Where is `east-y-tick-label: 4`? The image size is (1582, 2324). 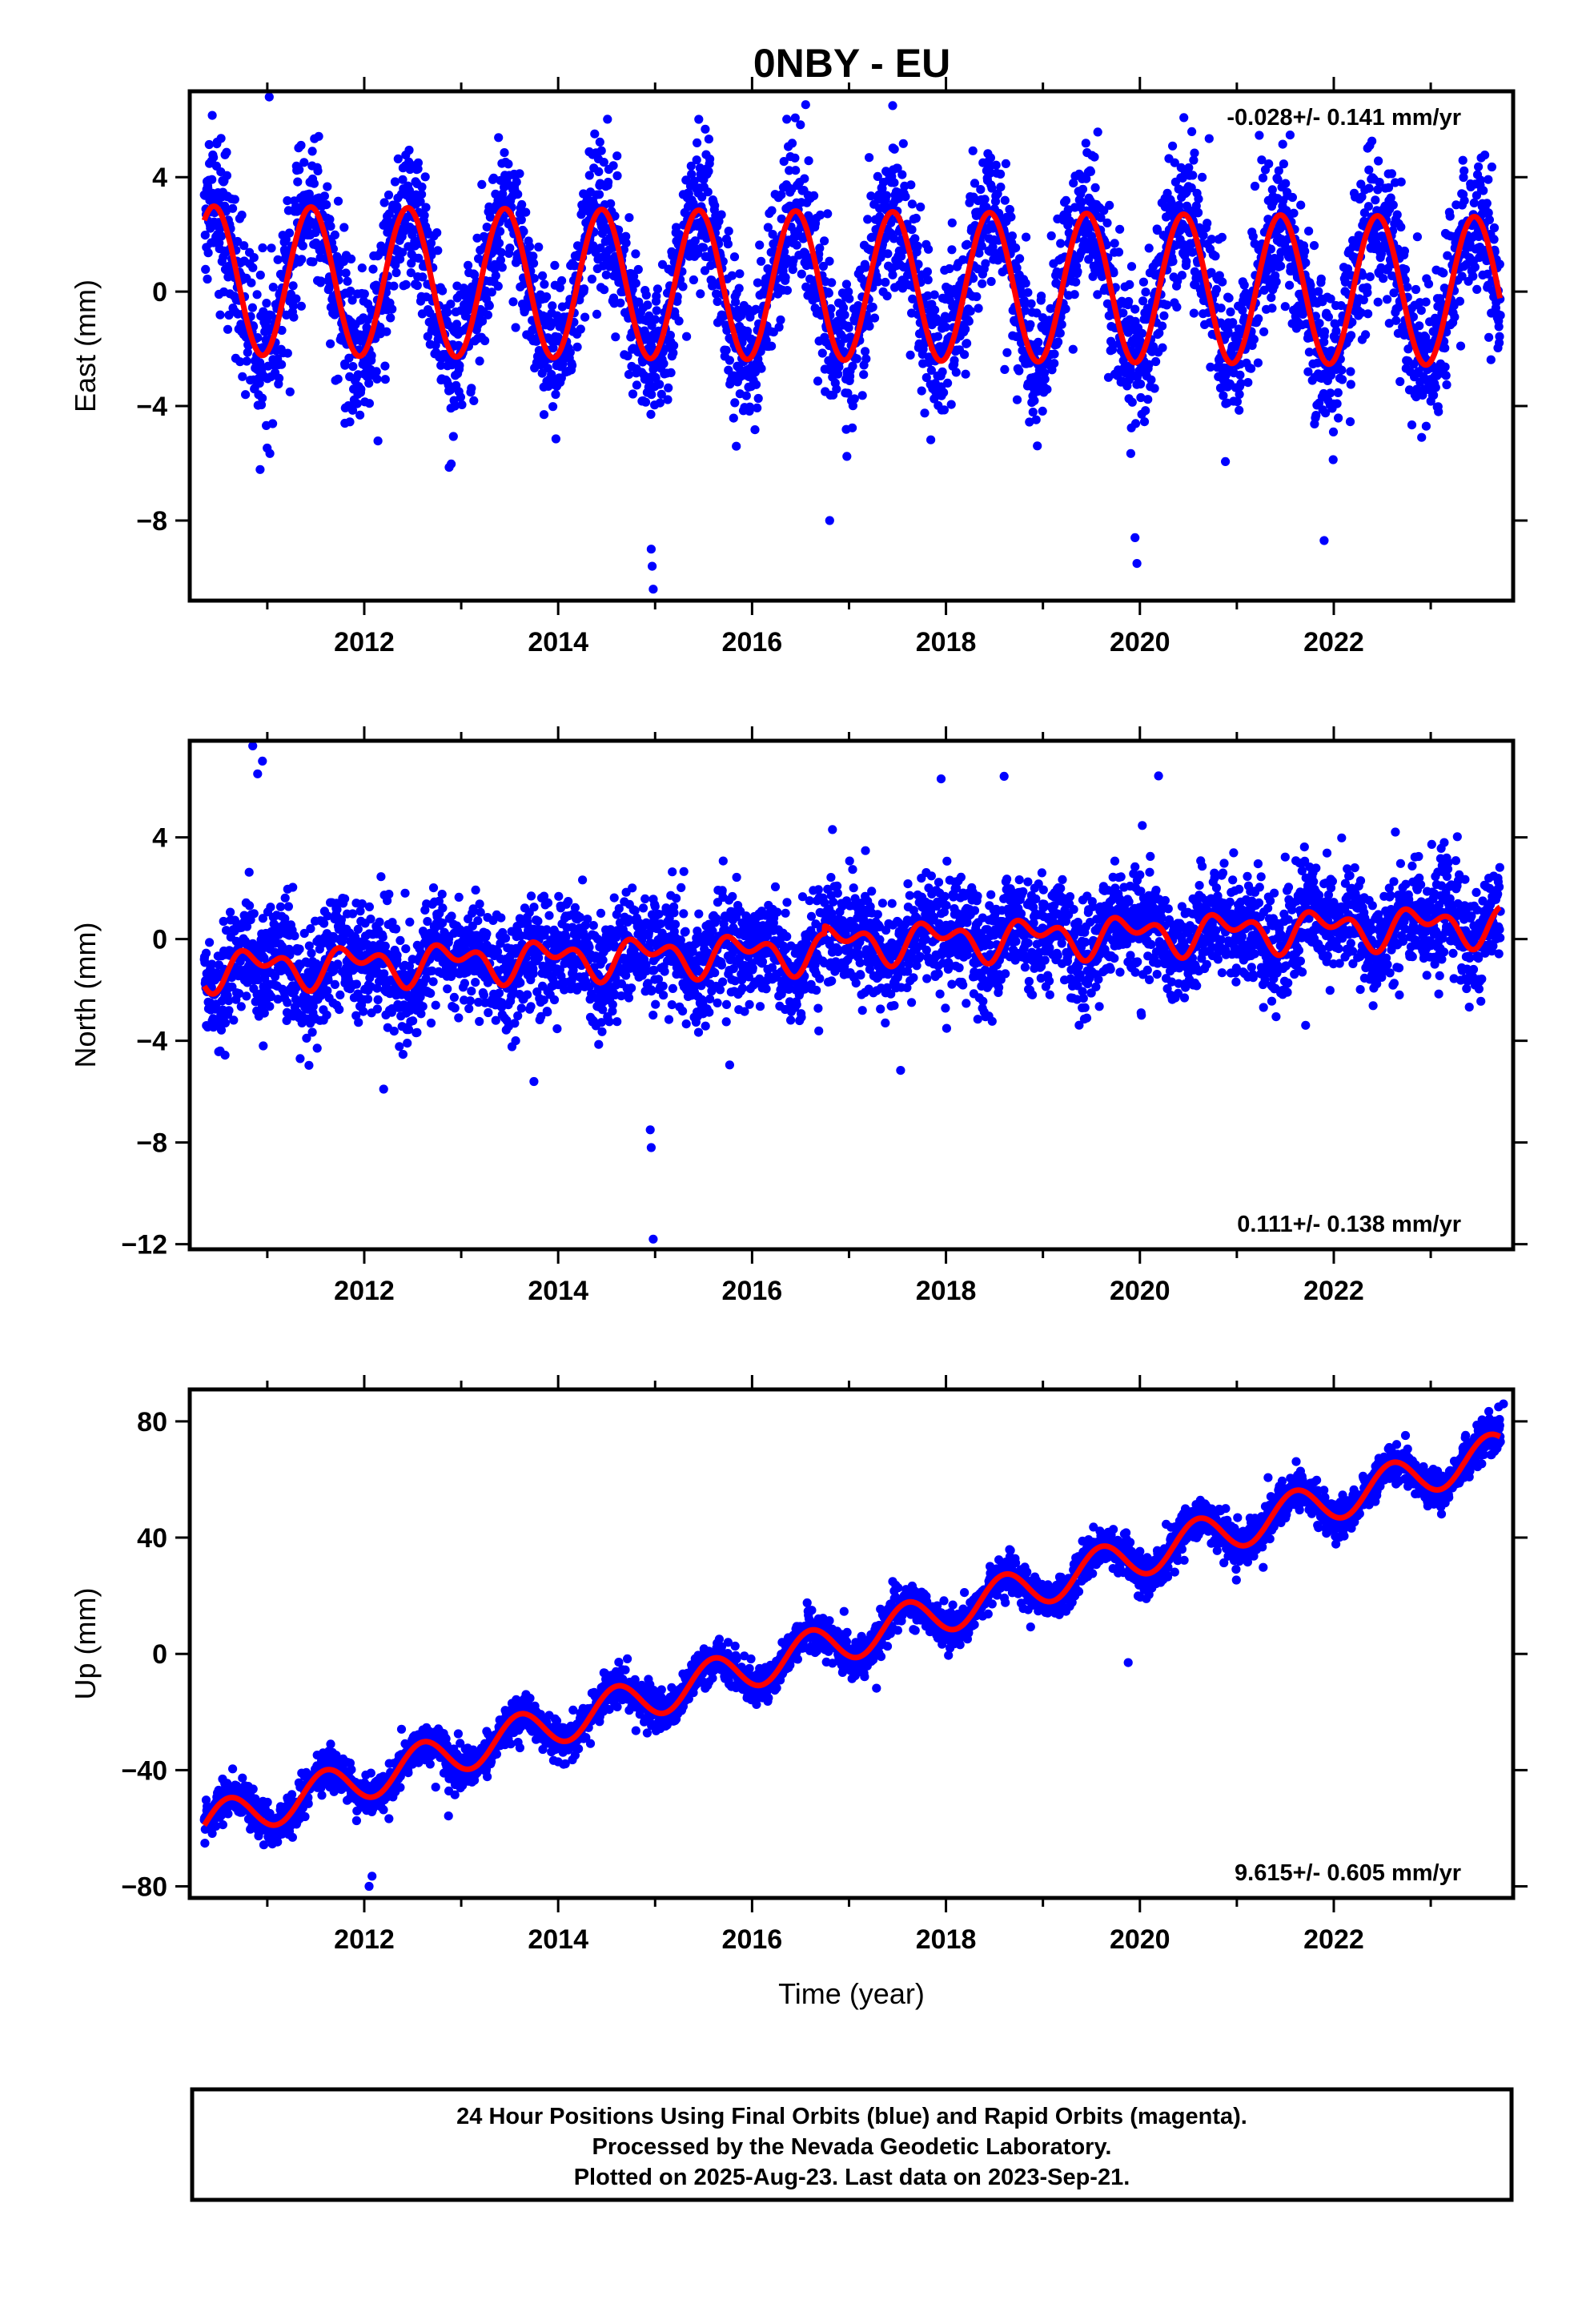
east-y-tick-label: 4 is located at coordinates (159, 178).